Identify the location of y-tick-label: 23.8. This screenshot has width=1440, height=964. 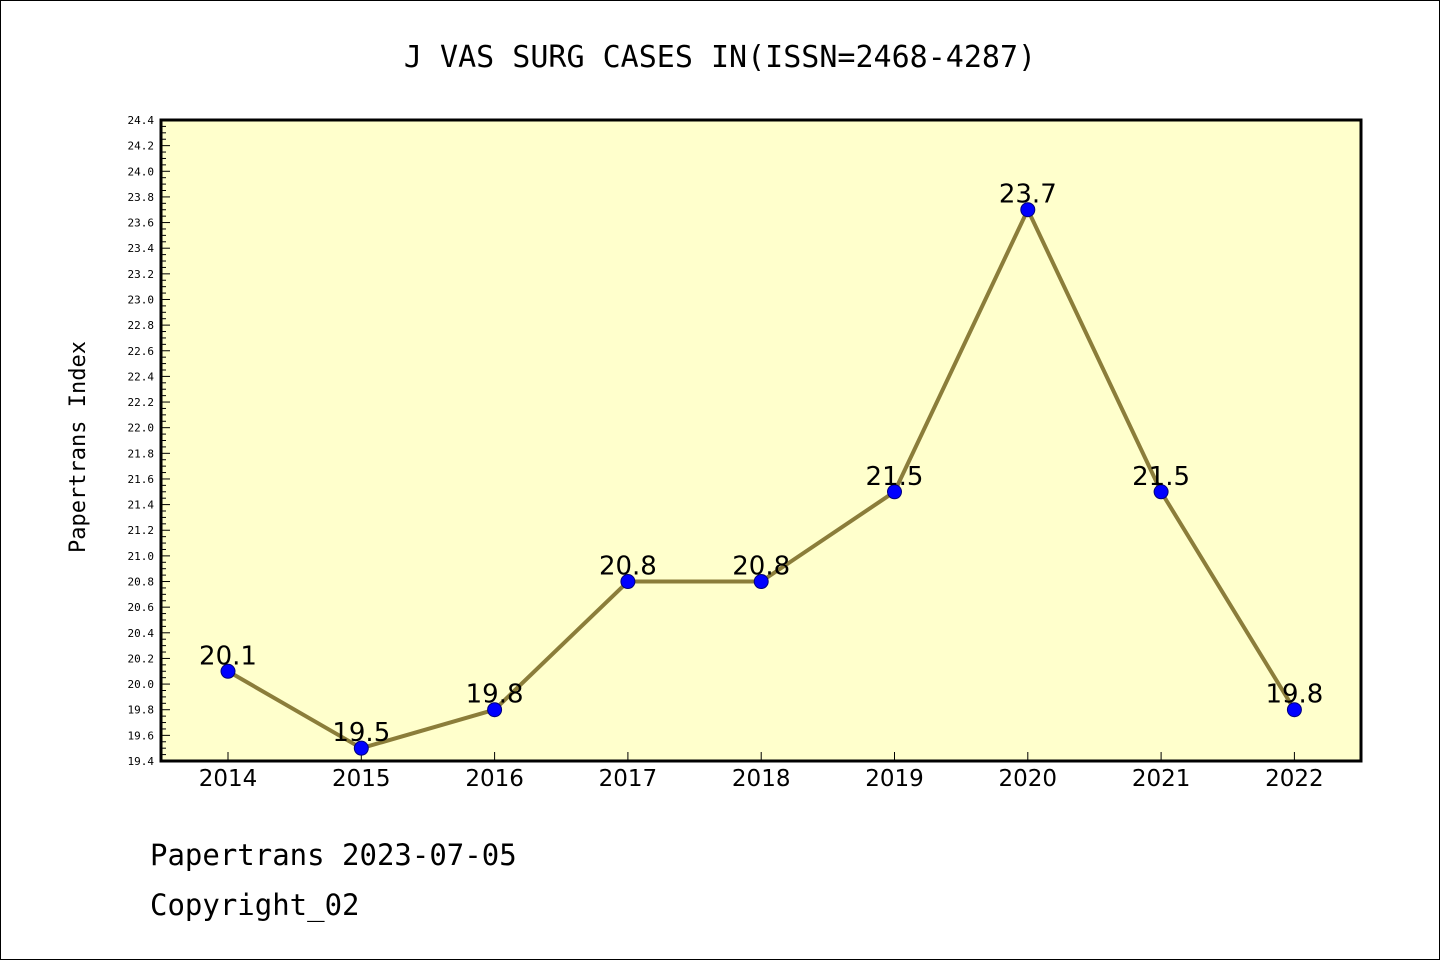
(141, 197).